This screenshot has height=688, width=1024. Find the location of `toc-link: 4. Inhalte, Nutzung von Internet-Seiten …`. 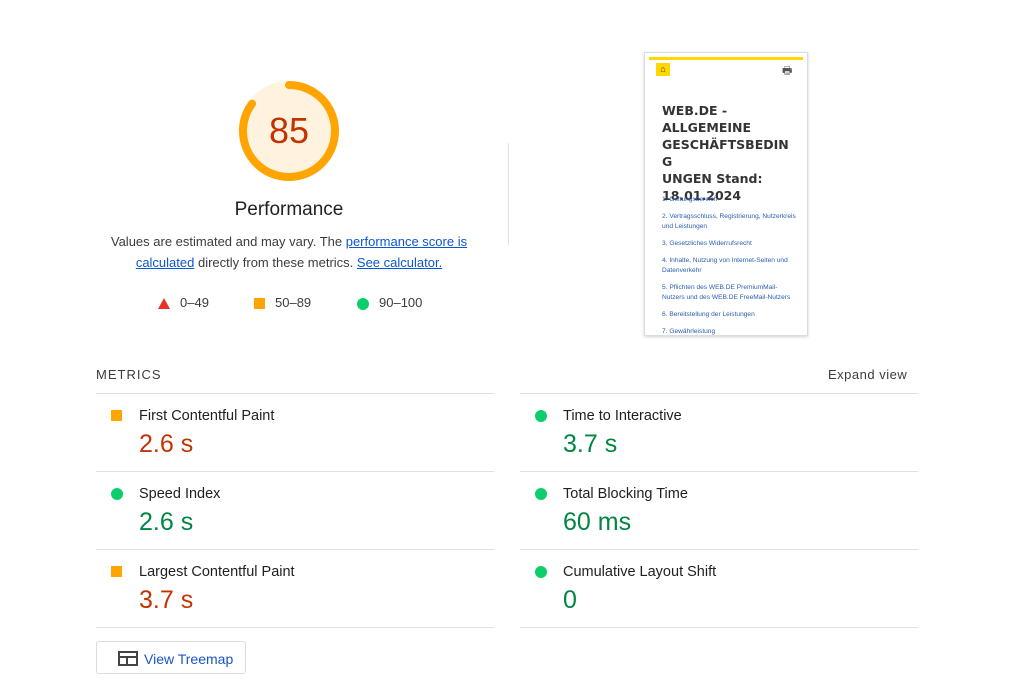

toc-link: 4. Inhalte, Nutzung von Internet-Seiten … is located at coordinates (725, 265).